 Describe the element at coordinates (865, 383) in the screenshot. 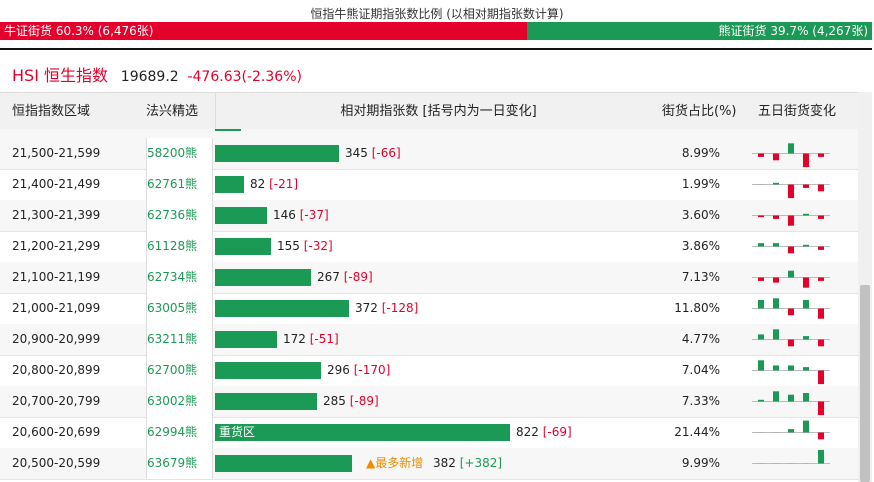

I see `scrollbar-thumb` at that location.